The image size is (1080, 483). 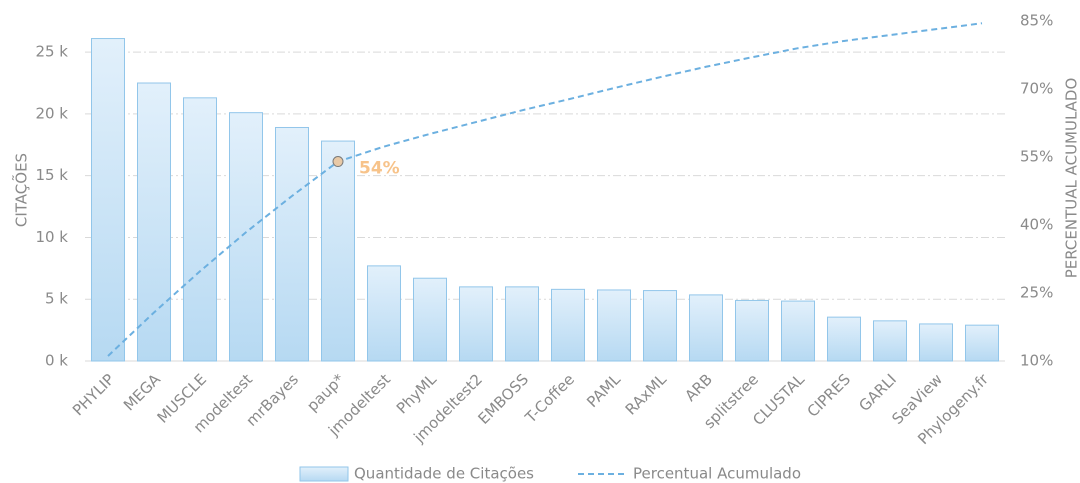 I want to click on y2-tick-label: 55%, so click(x=1036, y=157).